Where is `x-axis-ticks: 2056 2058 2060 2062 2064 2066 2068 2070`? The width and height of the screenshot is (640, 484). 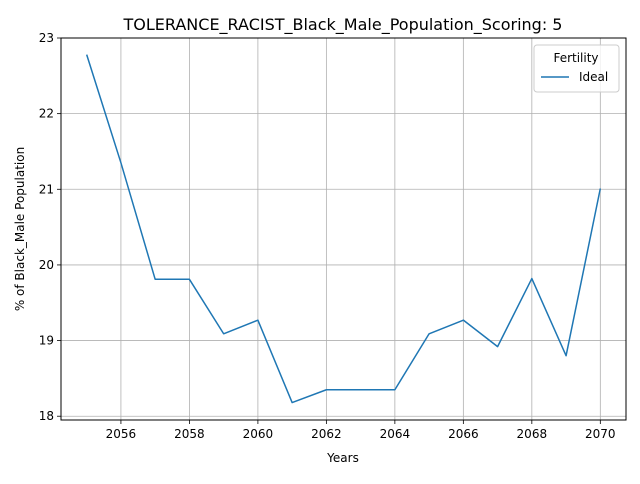 x-axis-ticks: 2056 2058 2060 2062 2064 2066 2068 2070 is located at coordinates (361, 430).